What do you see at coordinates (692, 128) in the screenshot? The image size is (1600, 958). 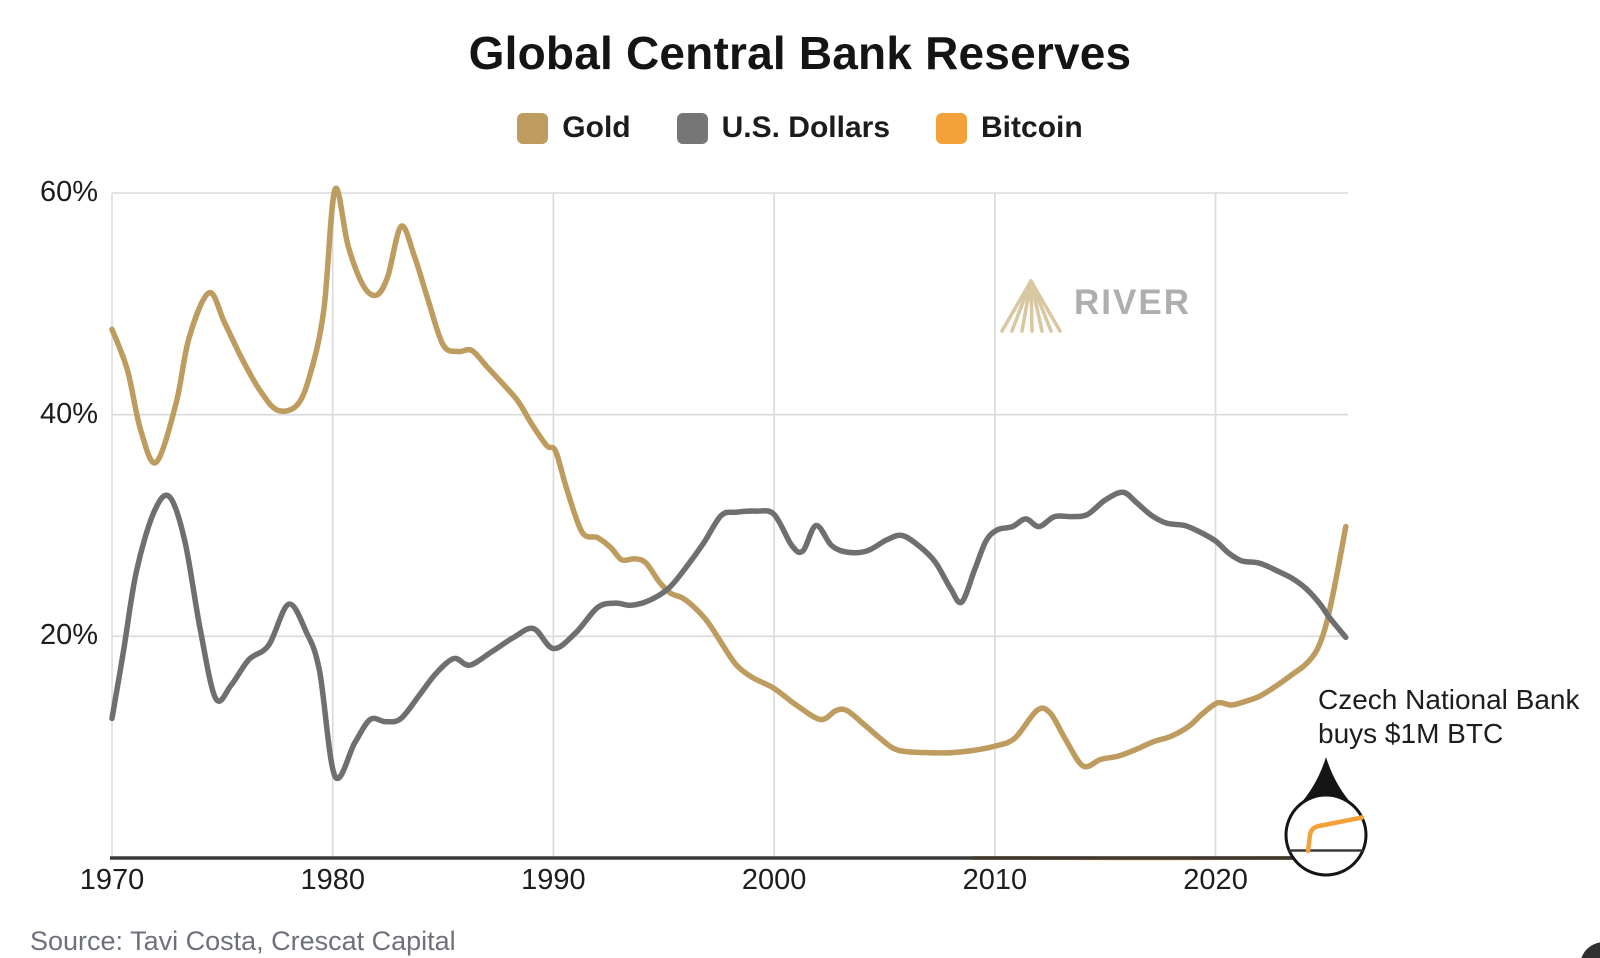 I see `legend-swatch-u-s-dollars` at bounding box center [692, 128].